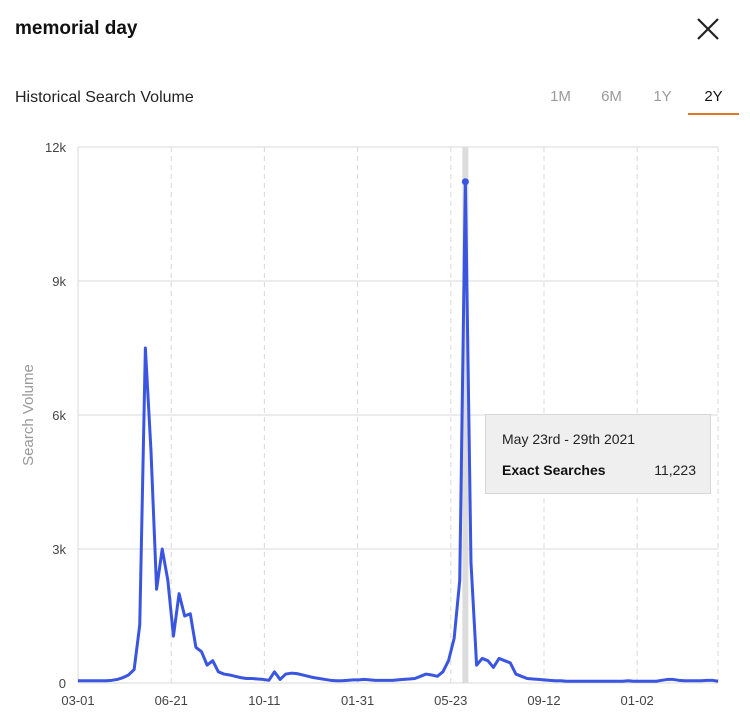 This screenshot has width=750, height=713. What do you see at coordinates (59, 549) in the screenshot?
I see `y-tick-label: 3k` at bounding box center [59, 549].